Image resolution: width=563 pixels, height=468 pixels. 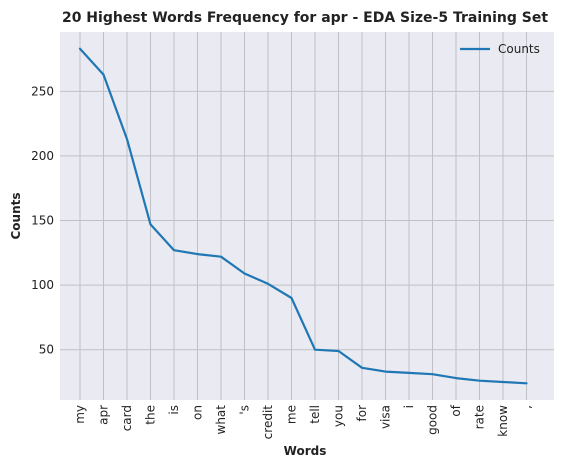 What do you see at coordinates (245, 410) in the screenshot?
I see `x-tick-label: 's` at bounding box center [245, 410].